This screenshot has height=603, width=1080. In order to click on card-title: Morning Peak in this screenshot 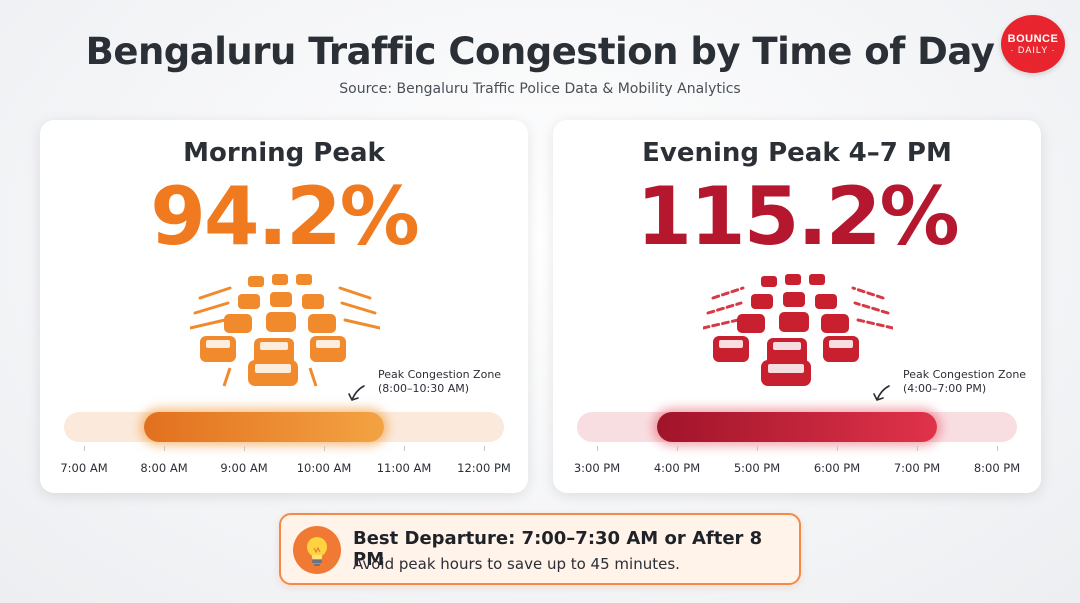, I will do `click(284, 153)`.